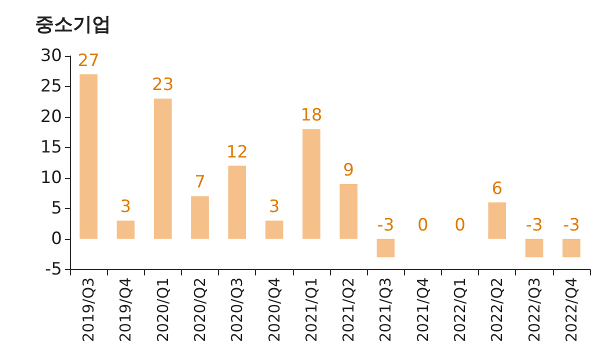 The height and width of the screenshot is (353, 614). I want to click on x-tick-label: 2020/Q1, so click(163, 309).